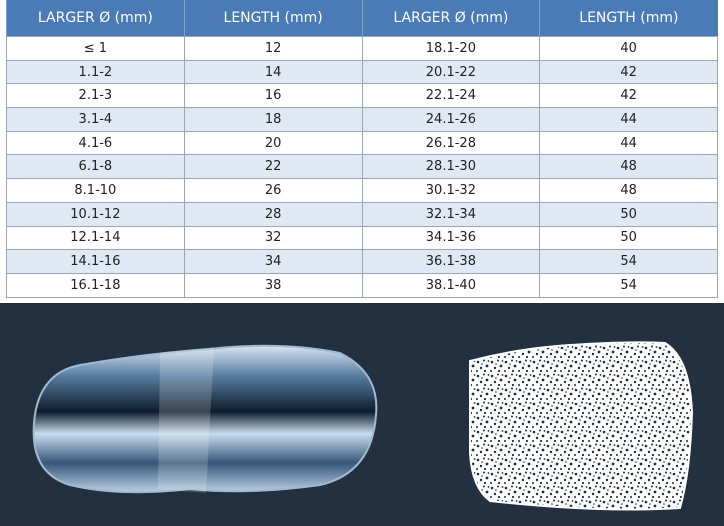 The width and height of the screenshot is (724, 526). I want to click on textured-sample, so click(581, 426).